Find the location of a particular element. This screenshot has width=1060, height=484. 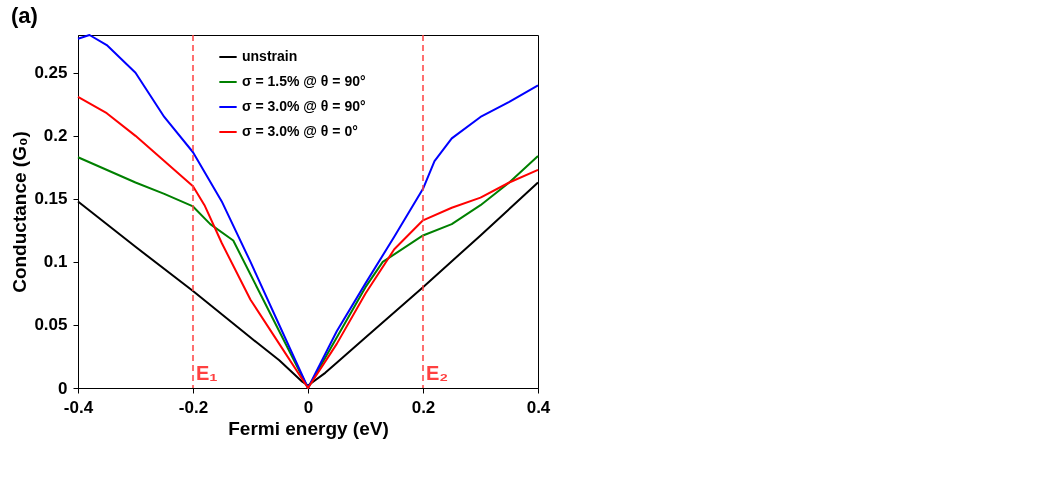

y-axis-title: Conductance (G₀) is located at coordinates (20, 212).